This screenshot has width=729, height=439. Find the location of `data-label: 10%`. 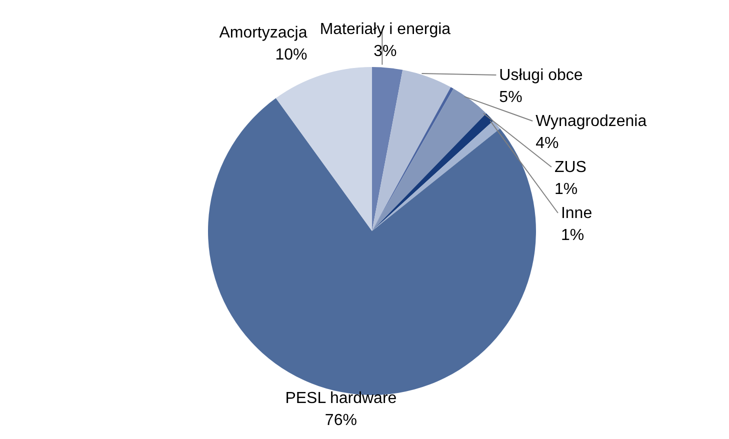

data-label: 10% is located at coordinates (291, 55).